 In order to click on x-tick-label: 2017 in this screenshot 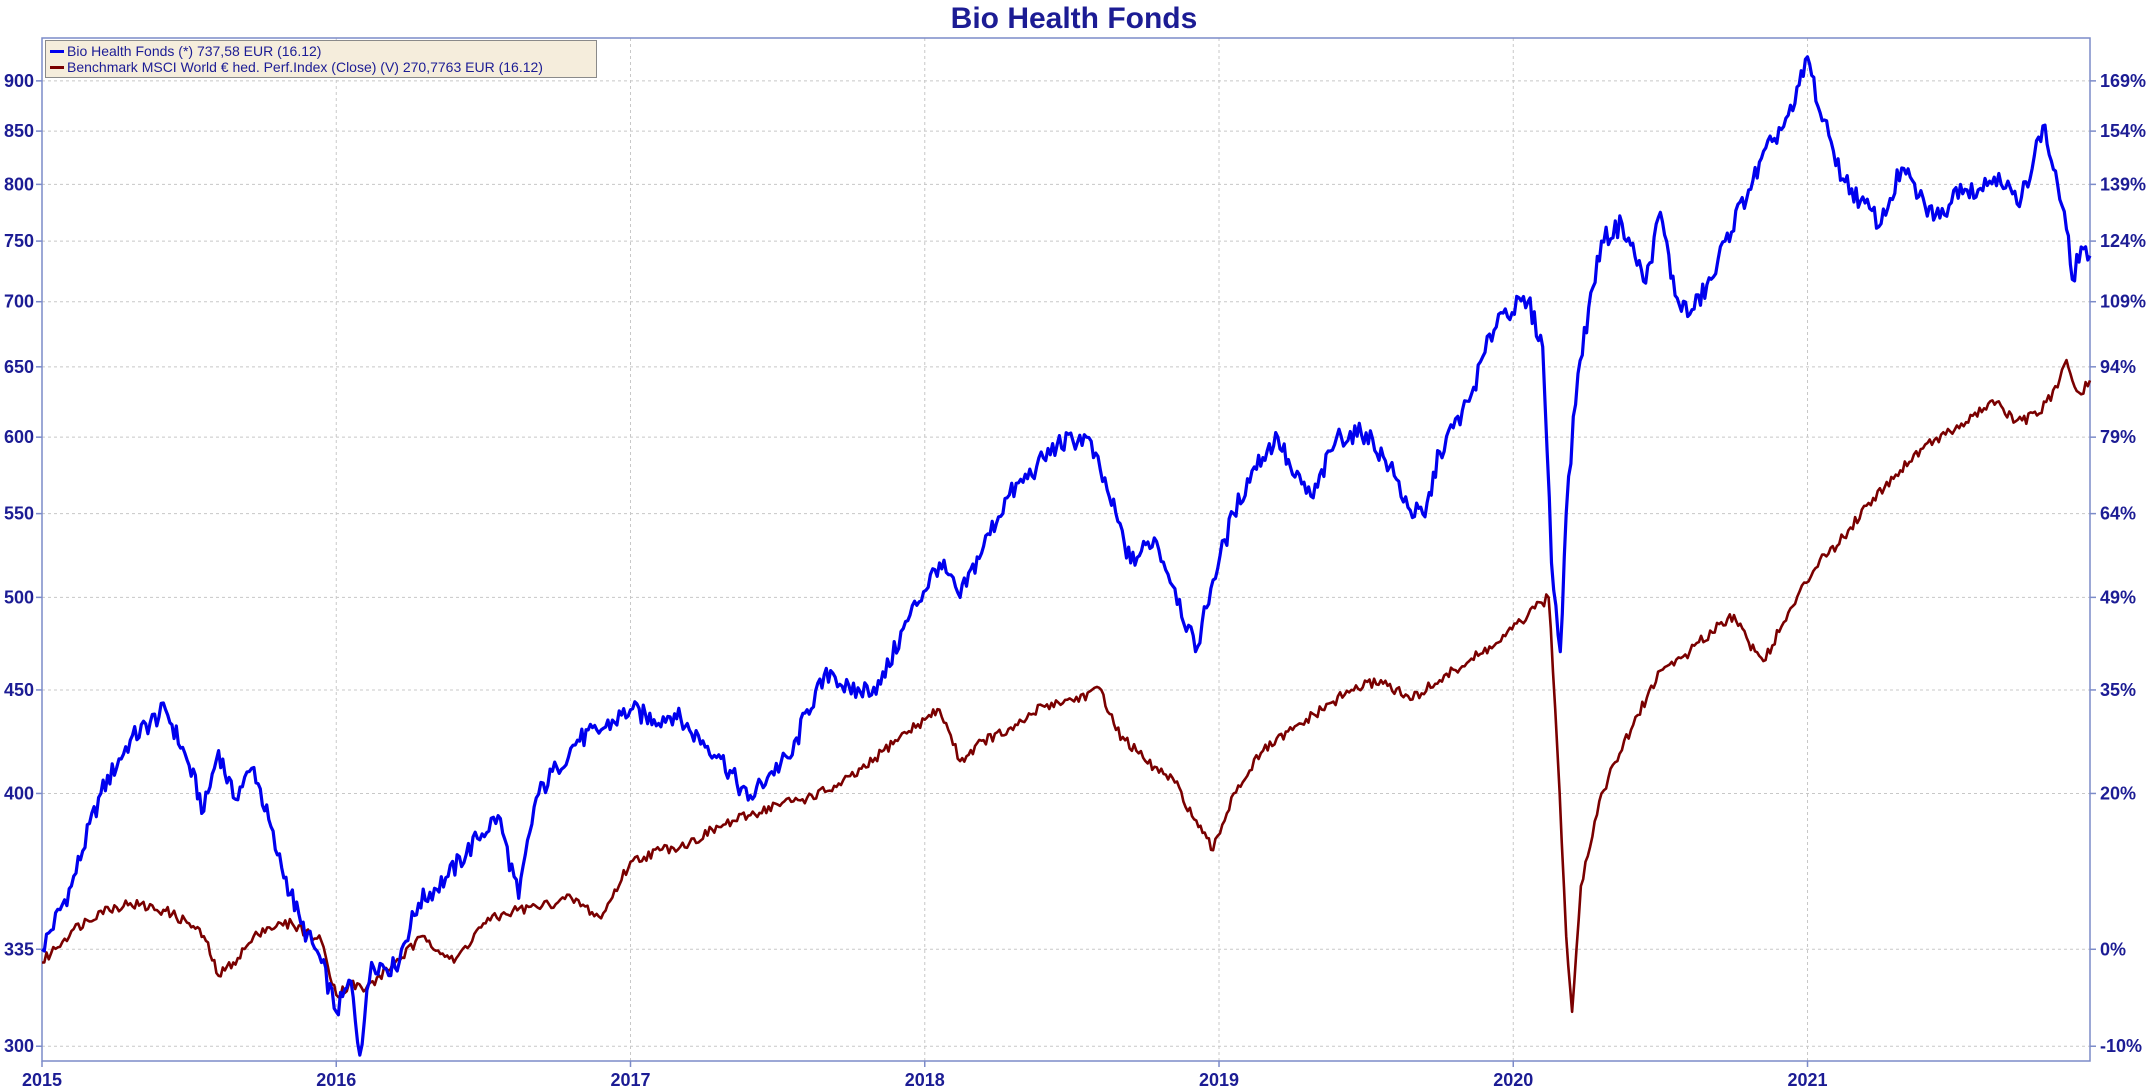, I will do `click(630, 1080)`.